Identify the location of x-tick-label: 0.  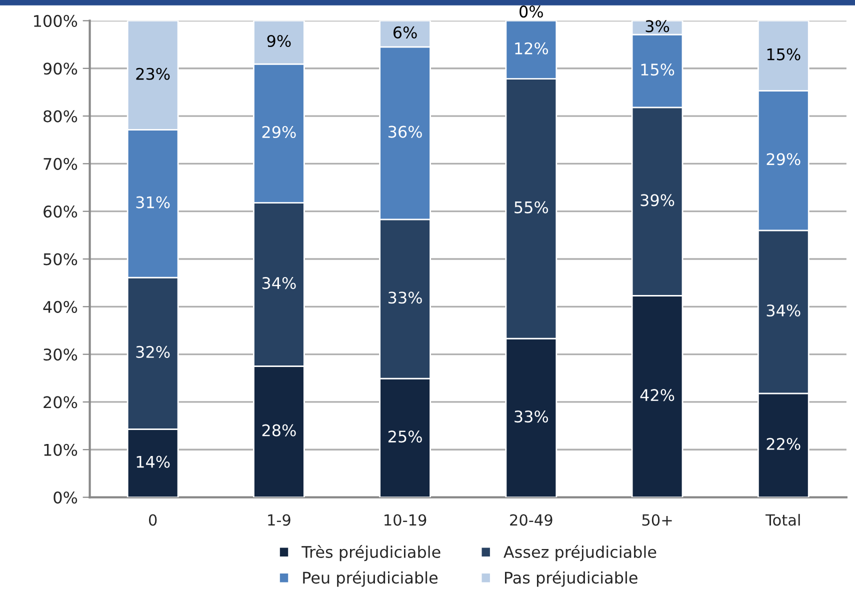
(152, 520).